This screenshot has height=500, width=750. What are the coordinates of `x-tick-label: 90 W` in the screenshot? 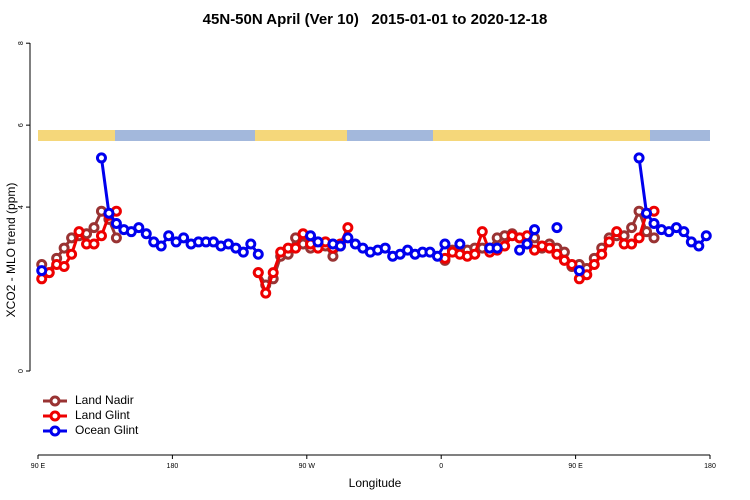 It's located at (307, 466).